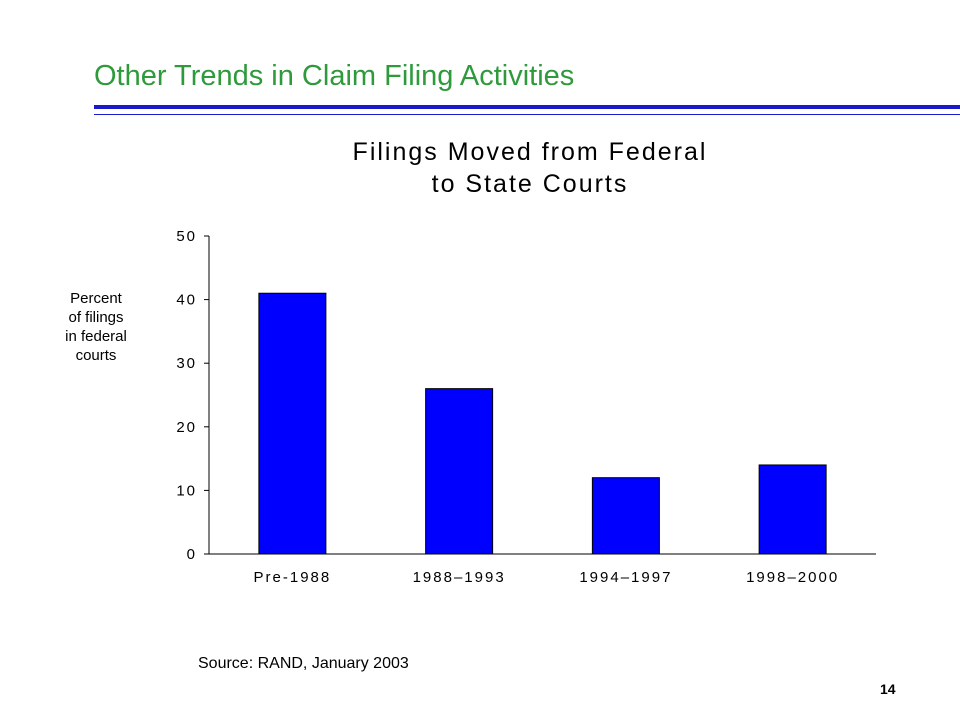  Describe the element at coordinates (303, 663) in the screenshot. I see `source-note: Source: RAND, January 2003` at that location.